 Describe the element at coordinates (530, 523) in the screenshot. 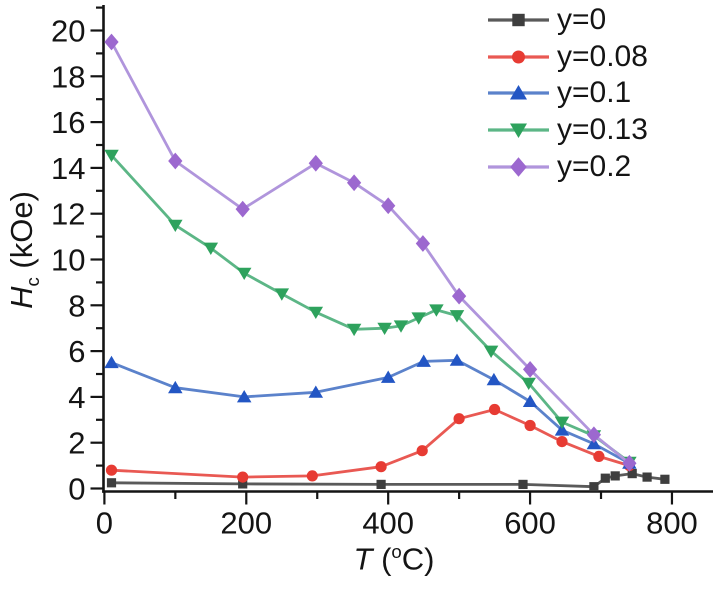

I see `x-tick-label: 600` at that location.